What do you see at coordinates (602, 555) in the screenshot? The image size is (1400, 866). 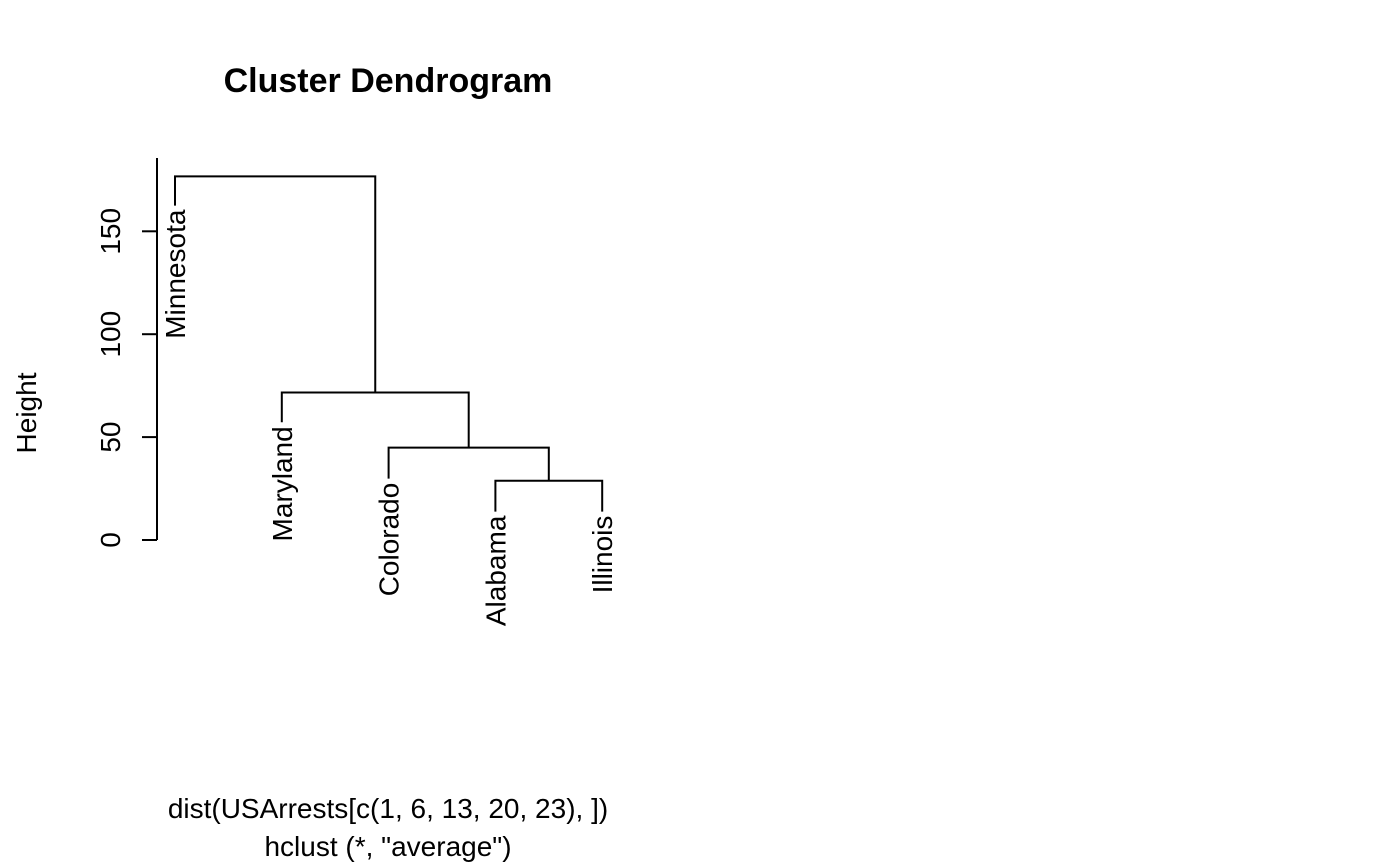 I see `leaf-label: Illinois` at bounding box center [602, 555].